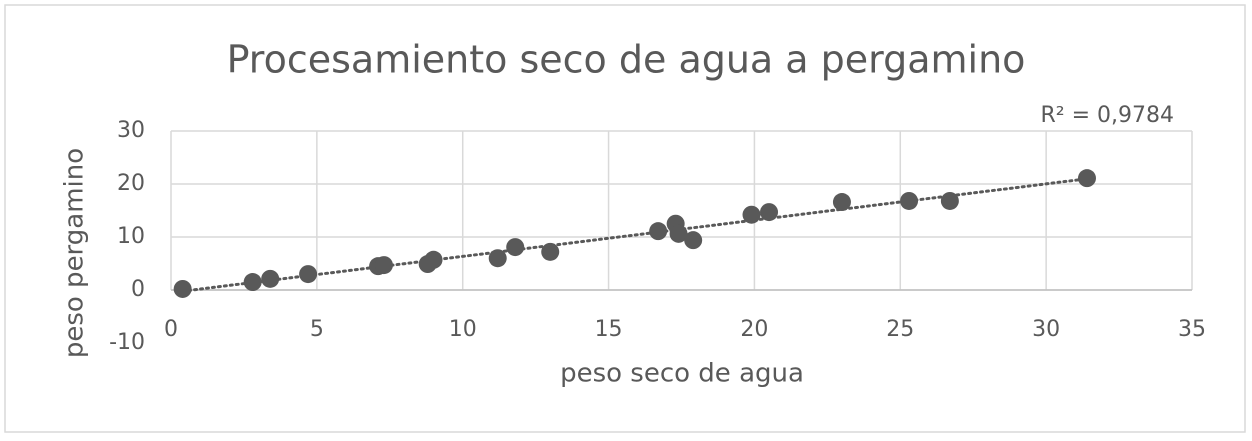 This screenshot has width=1252, height=441. What do you see at coordinates (900, 329) in the screenshot?
I see `x-tick-label: 25` at bounding box center [900, 329].